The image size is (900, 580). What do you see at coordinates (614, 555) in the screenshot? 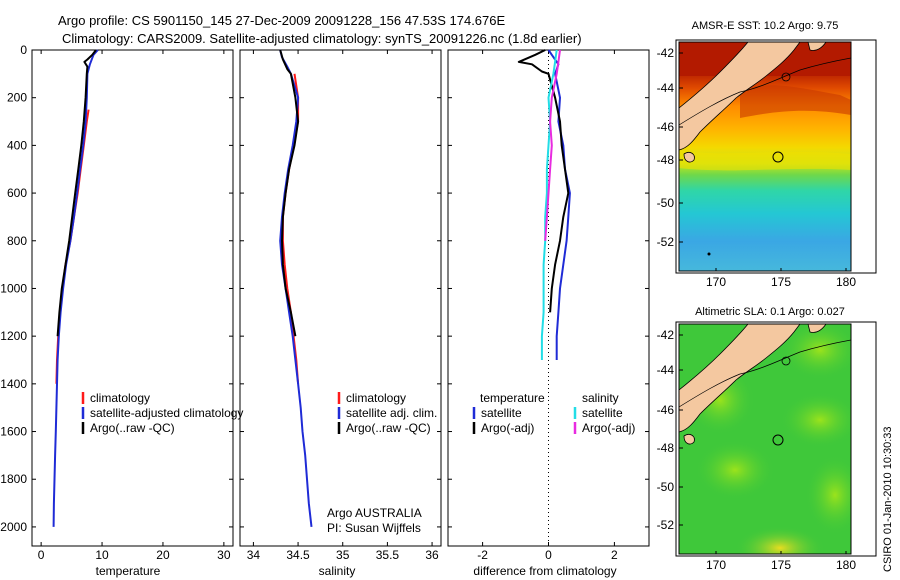
I see `x-tick-label: 2` at bounding box center [614, 555].